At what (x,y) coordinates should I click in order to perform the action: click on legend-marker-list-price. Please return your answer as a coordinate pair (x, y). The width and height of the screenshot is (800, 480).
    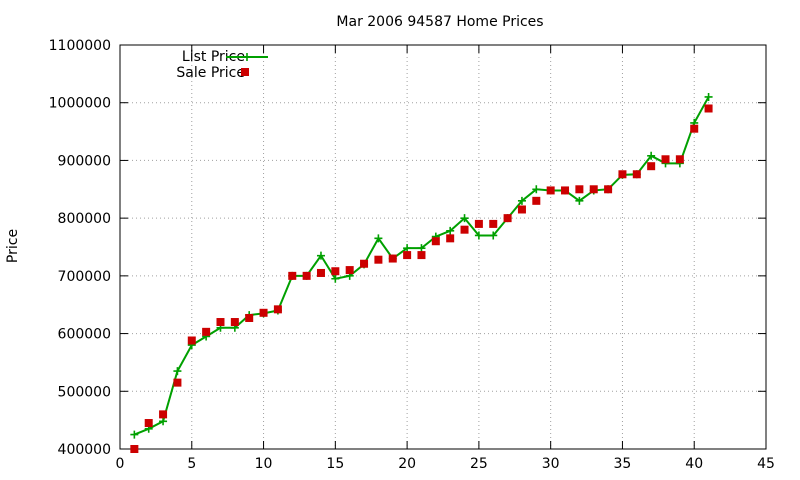
    Looking at the image, I should click on (247, 57).